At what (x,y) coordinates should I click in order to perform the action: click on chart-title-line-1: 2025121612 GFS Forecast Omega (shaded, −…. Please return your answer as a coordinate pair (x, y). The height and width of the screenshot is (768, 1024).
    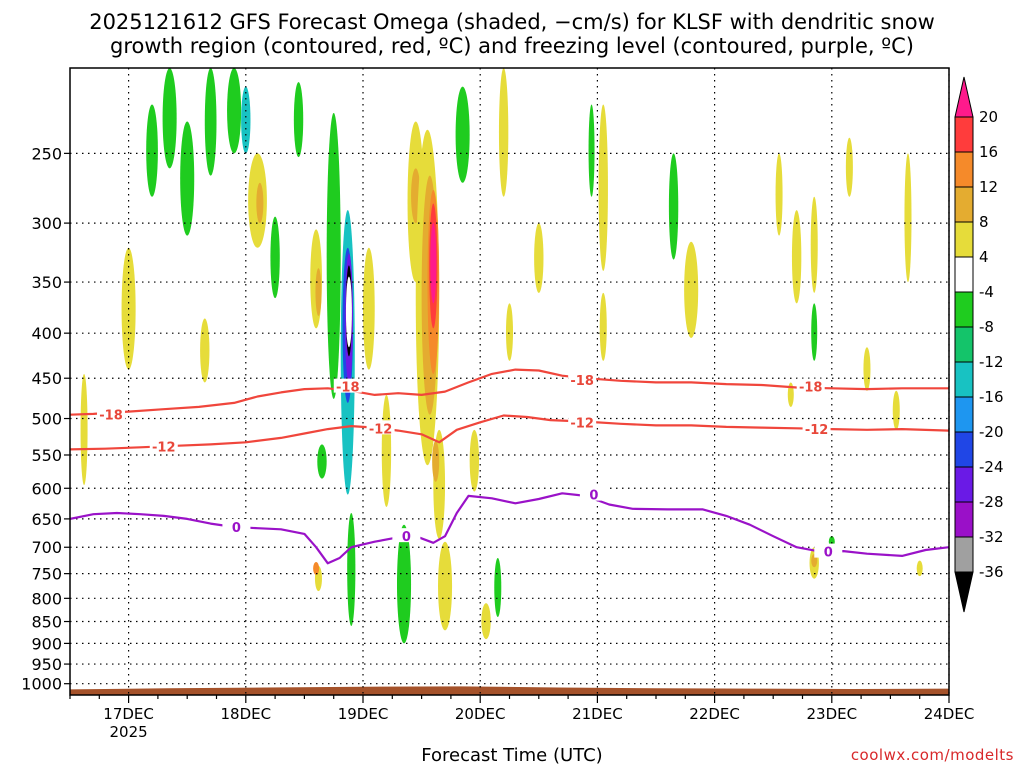
    Looking at the image, I should click on (512, 22).